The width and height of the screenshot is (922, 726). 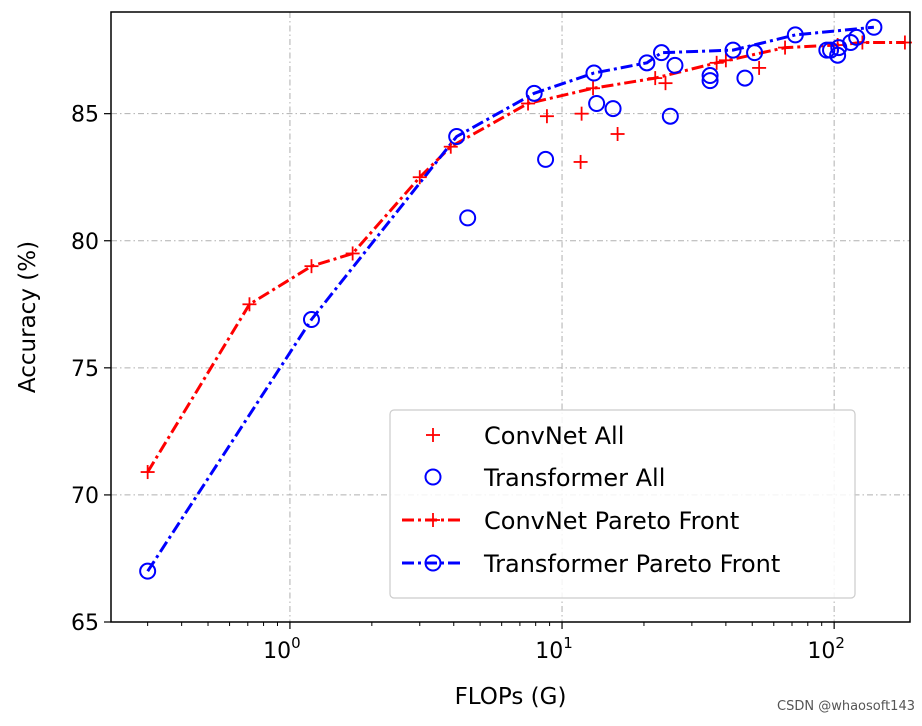 I want to click on y-tick-label: 85, so click(x=85, y=115).